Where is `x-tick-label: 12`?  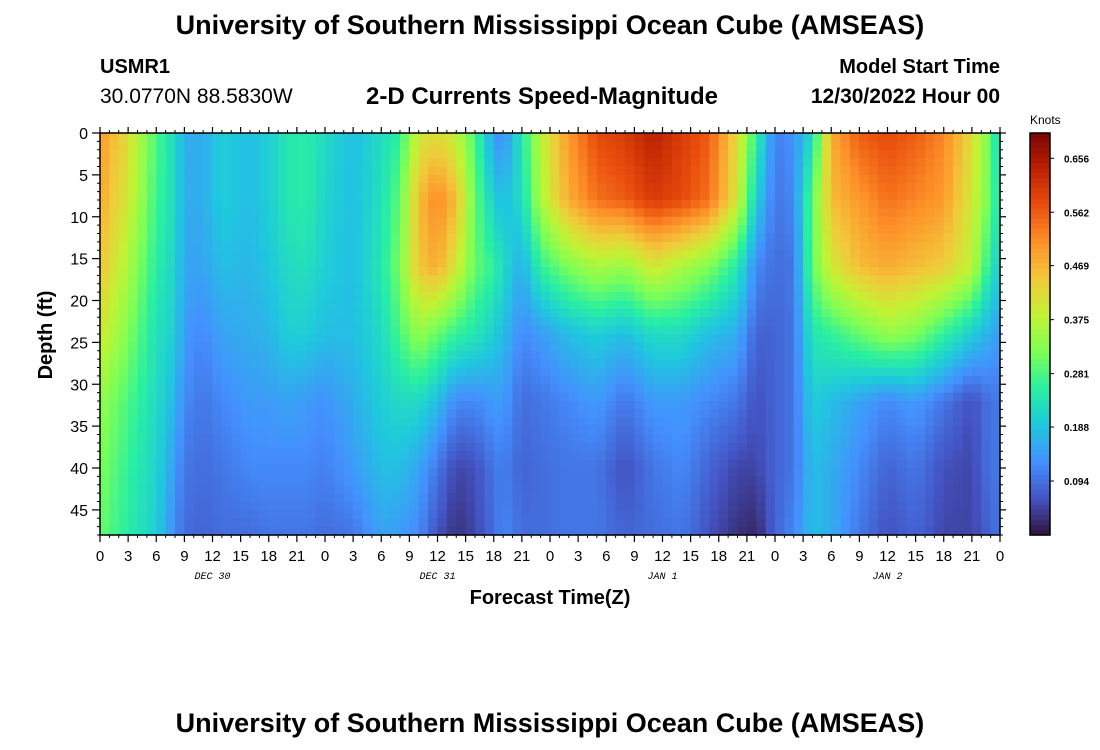 x-tick-label: 12 is located at coordinates (437, 556).